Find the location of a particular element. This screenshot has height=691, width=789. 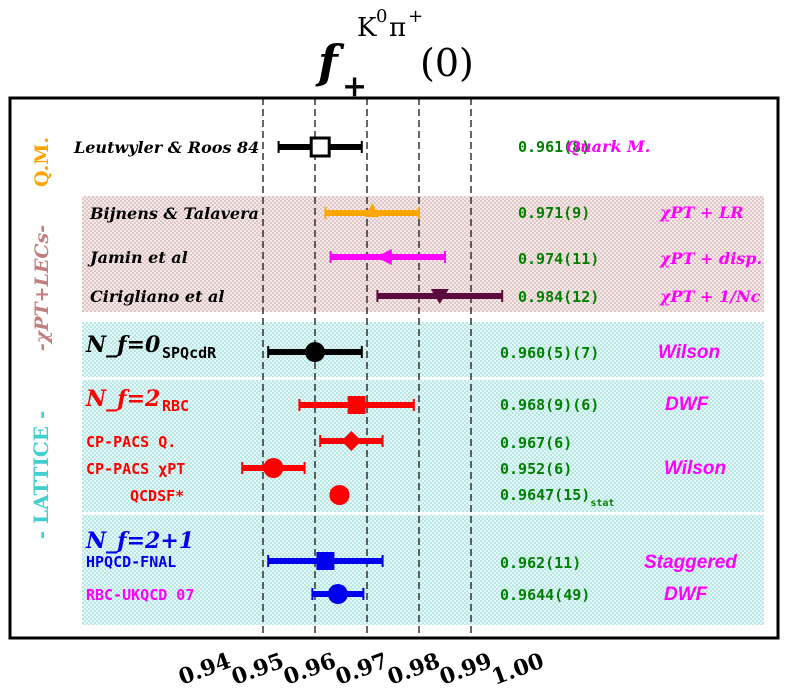

title-superscript-k: K is located at coordinates (367, 28).